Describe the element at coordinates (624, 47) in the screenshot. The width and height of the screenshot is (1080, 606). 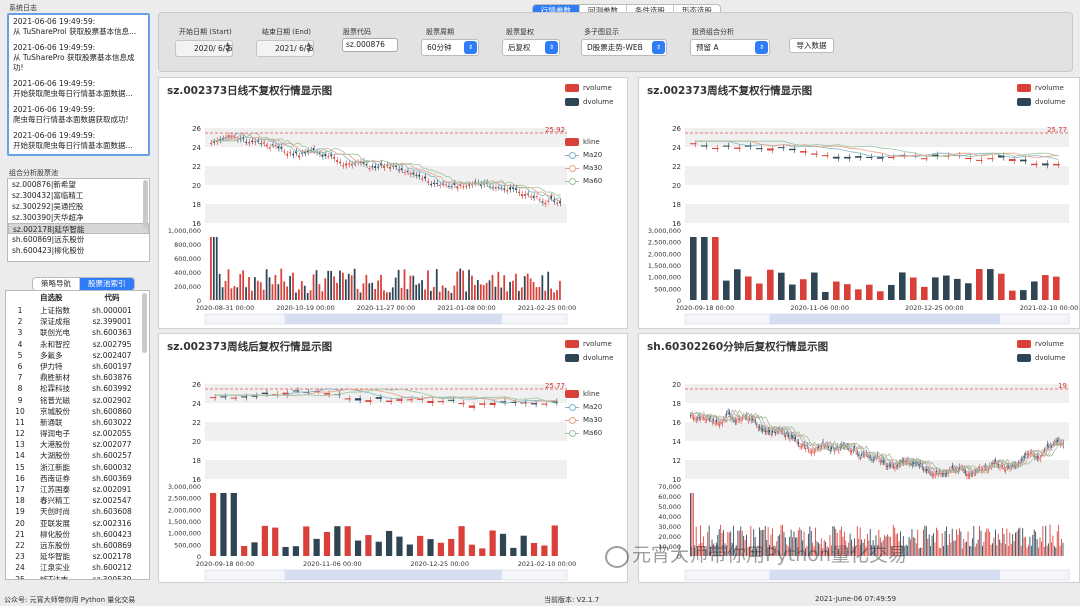
I see `multi-chart-select: D股票走势-WEB ⇕` at that location.